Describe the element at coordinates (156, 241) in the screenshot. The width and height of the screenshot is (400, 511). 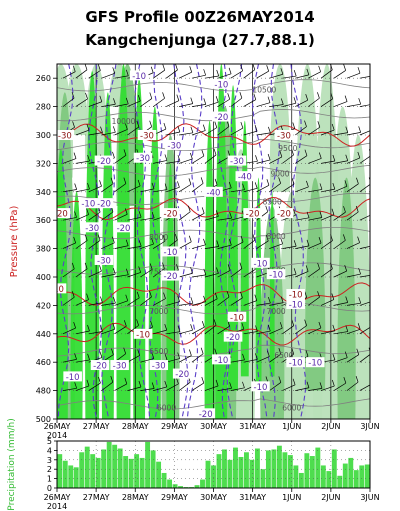
I see `dashed-isoline` at that location.